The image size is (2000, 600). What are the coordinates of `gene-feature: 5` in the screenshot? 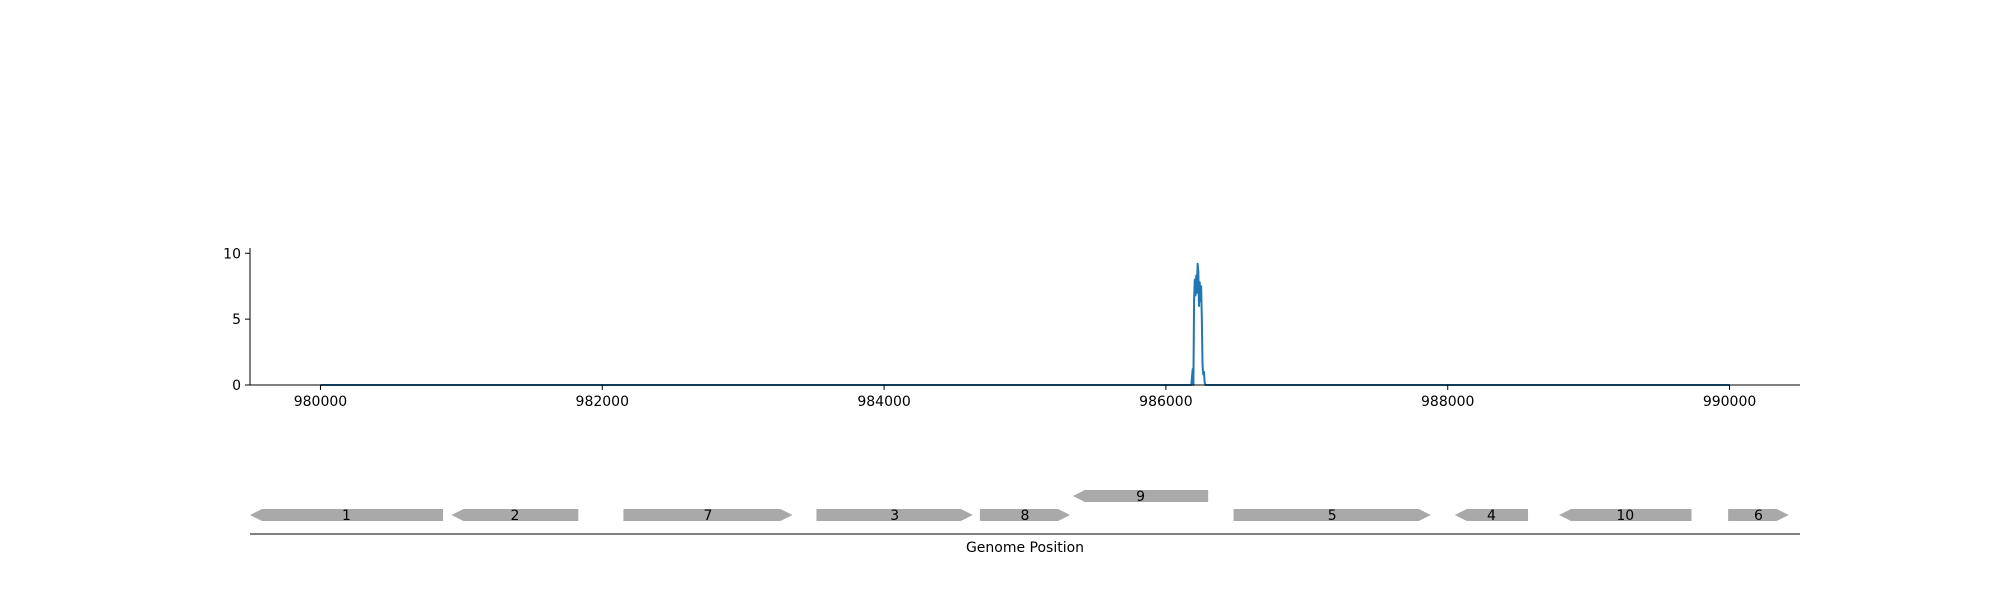 It's located at (1332, 516).